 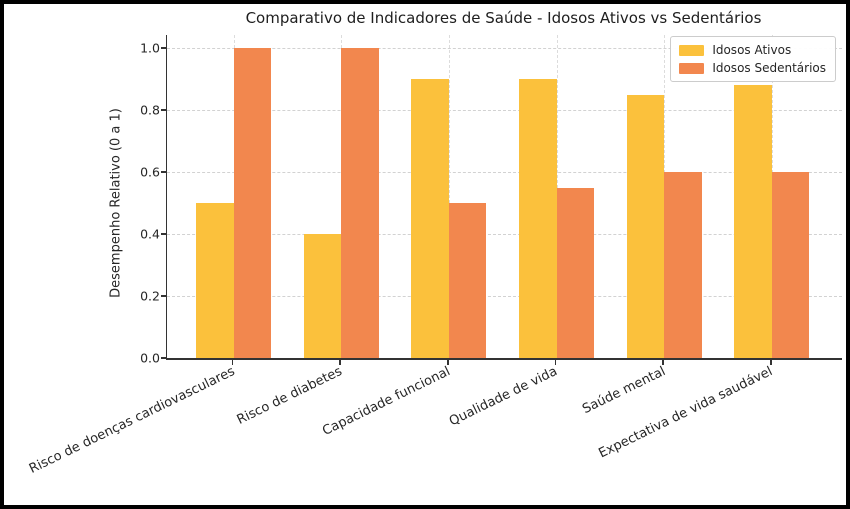 I want to click on y-tick-label-0.4: 0.4, so click(x=150, y=234).